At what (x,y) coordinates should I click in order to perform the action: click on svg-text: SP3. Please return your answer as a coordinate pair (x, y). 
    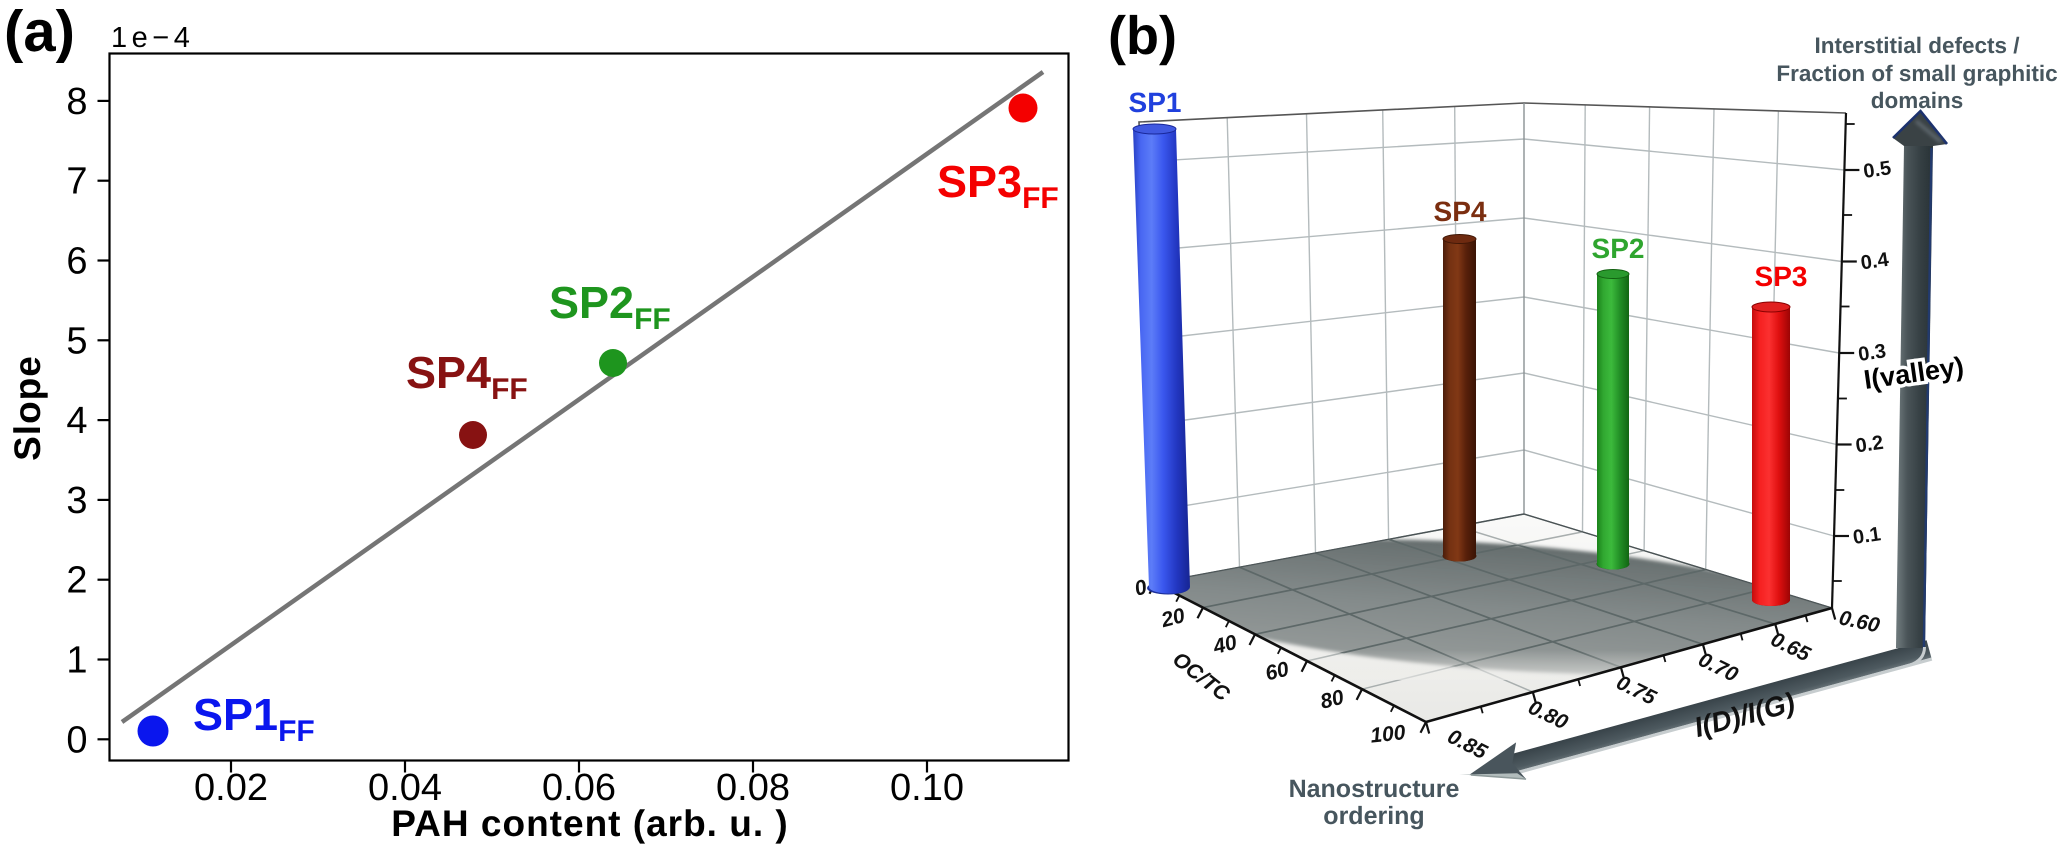
    Looking at the image, I should click on (1781, 276).